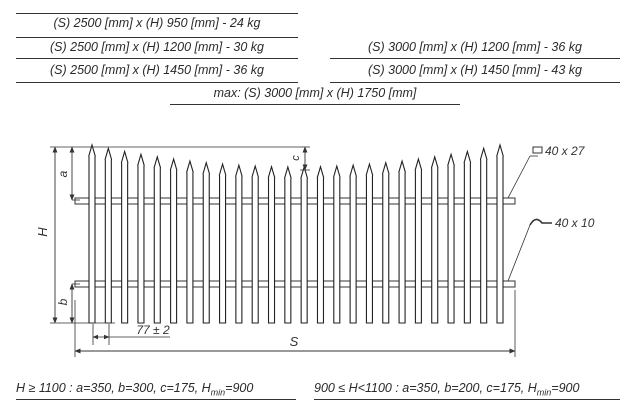 This screenshot has height=420, width=630. I want to click on spec-row-2500x1200: (S) 2500 [mm] x (H) 1200 [mm] - 30 kg, so click(157, 47).